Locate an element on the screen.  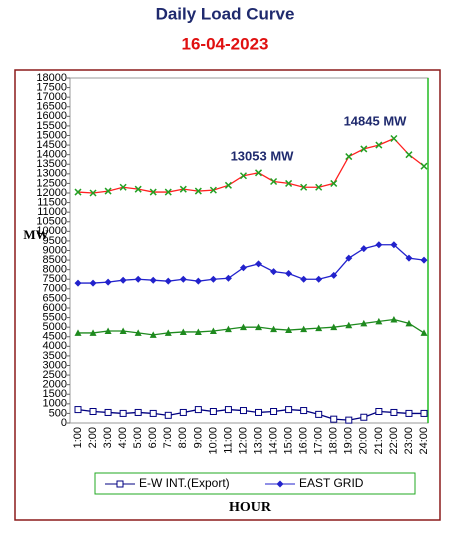
y-tick-label: 7500 is located at coordinates (55, 279).